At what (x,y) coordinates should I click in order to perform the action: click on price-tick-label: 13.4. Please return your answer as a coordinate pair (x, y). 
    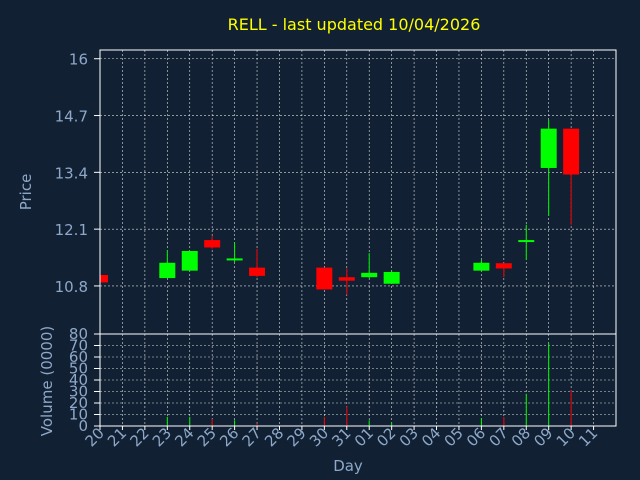
    Looking at the image, I should click on (71, 173).